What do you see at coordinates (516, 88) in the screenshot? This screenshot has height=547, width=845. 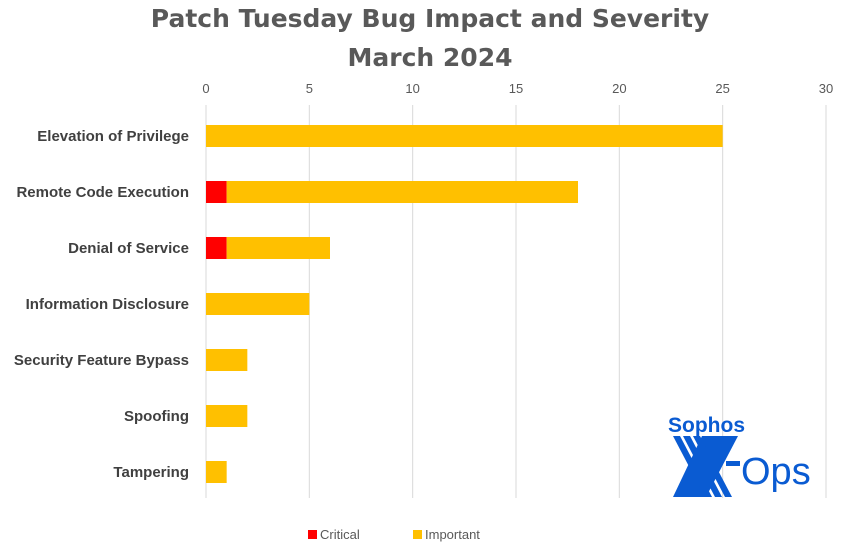 I see `x-tick-label: 15` at bounding box center [516, 88].